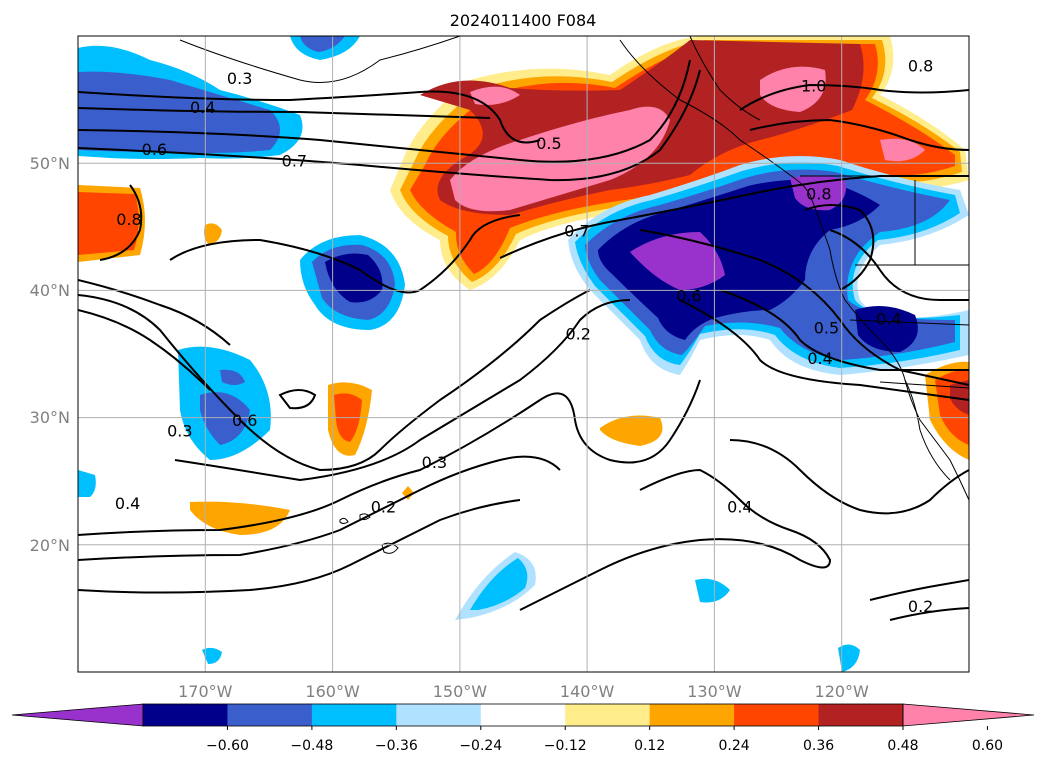  Describe the element at coordinates (649, 746) in the screenshot. I see `colorbar-tick-label: 0.12` at that location.